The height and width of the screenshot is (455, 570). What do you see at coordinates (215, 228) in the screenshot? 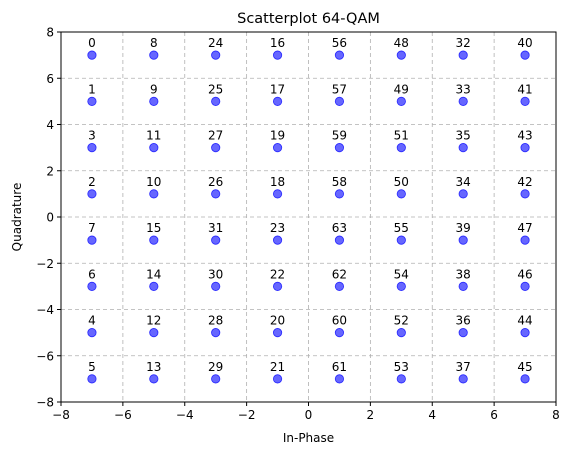
I see `point-label: 31` at bounding box center [215, 228].